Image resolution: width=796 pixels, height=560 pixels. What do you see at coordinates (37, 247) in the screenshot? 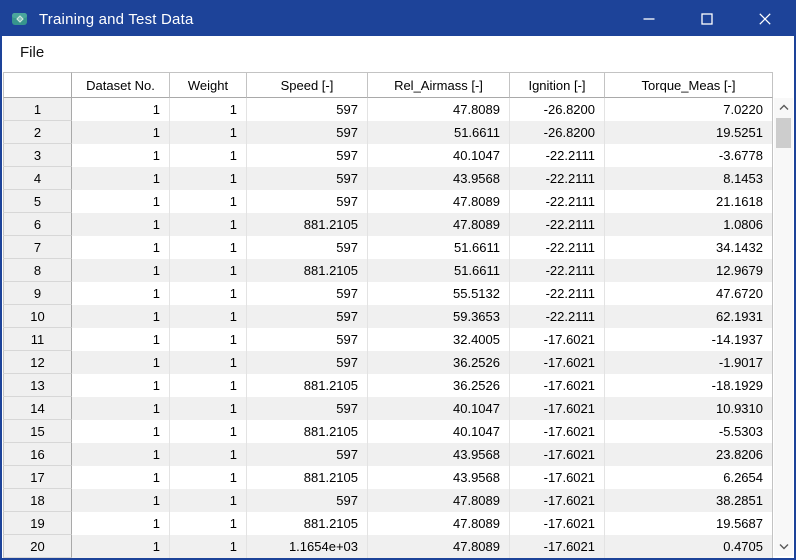
I see `row-header: 7` at bounding box center [37, 247].